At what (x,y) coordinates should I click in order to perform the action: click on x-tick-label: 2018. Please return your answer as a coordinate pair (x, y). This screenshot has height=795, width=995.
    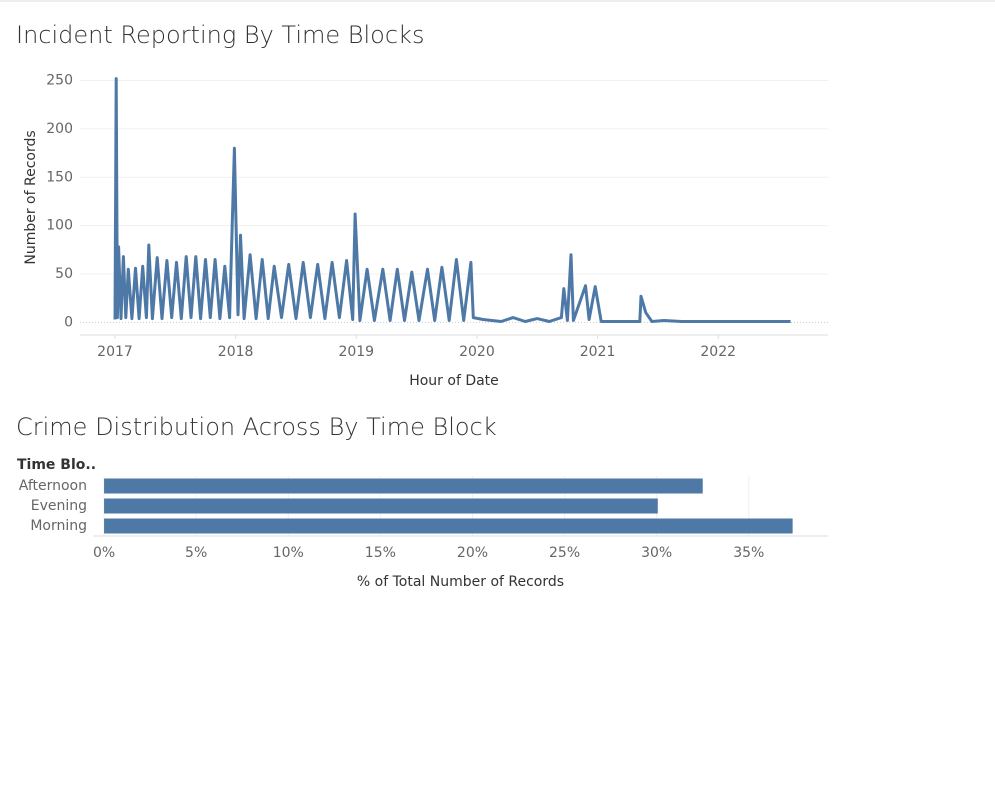
    Looking at the image, I should click on (236, 352).